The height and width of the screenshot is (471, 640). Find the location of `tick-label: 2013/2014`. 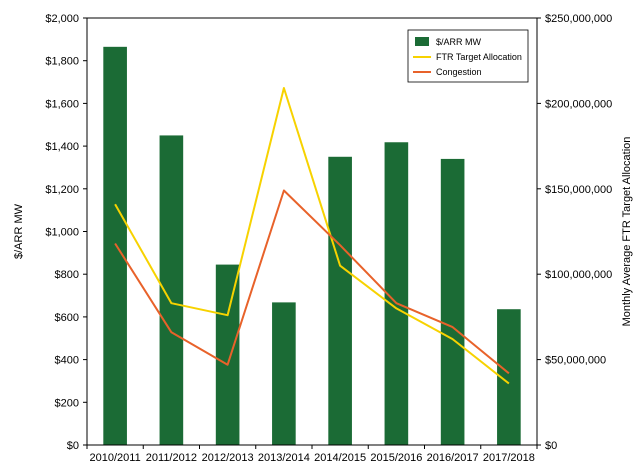

tick-label: 2013/2014 is located at coordinates (284, 458).